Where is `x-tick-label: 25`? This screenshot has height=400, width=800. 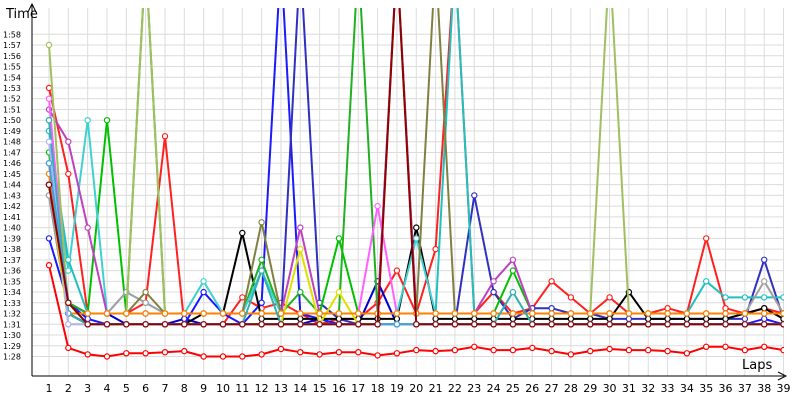
x-tick-label: 25 is located at coordinates (513, 388).